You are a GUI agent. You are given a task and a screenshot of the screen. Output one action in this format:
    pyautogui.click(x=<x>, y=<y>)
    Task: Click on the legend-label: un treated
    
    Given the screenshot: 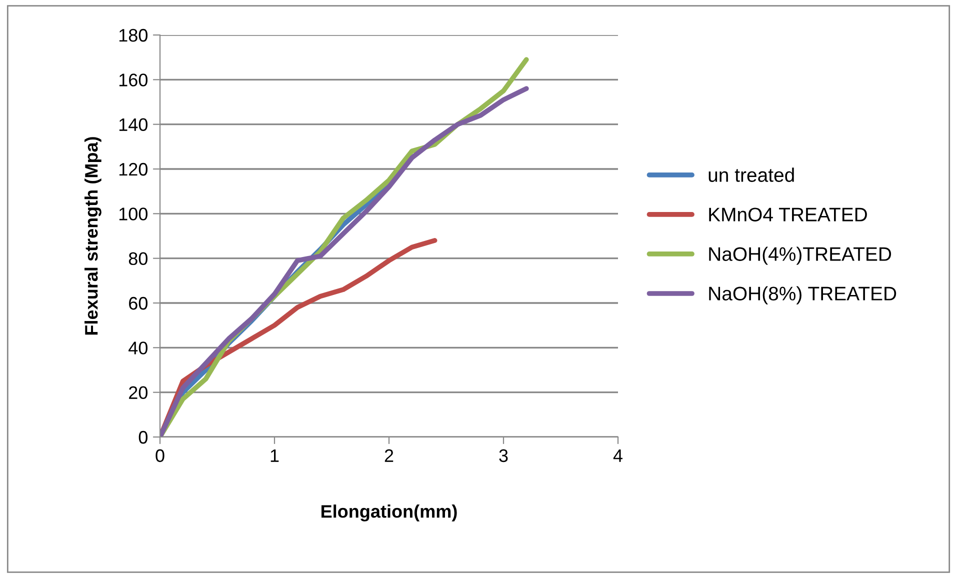 What is the action you would take?
    pyautogui.click(x=751, y=175)
    